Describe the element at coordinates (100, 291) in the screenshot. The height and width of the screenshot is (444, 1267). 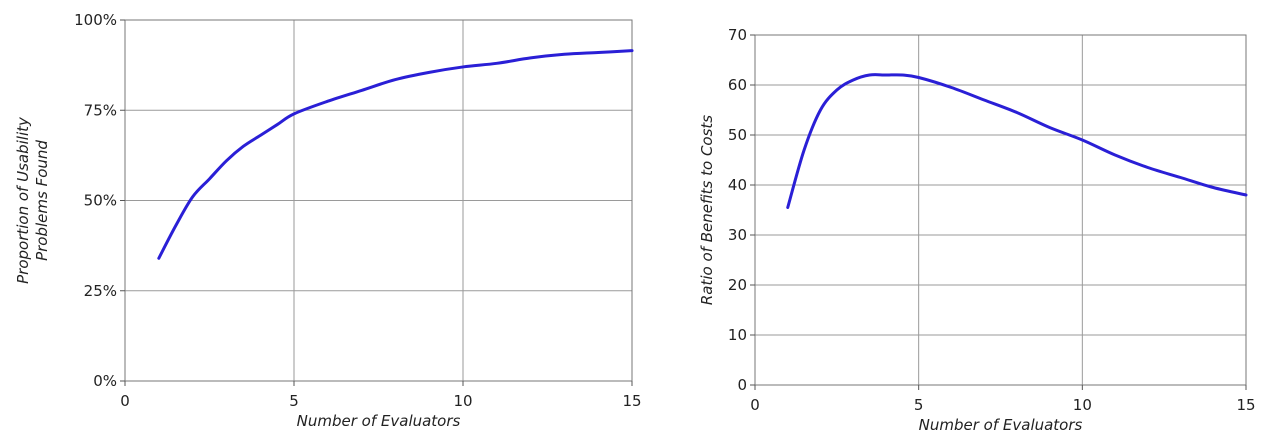
I see `y-tick-label: 25%` at that location.